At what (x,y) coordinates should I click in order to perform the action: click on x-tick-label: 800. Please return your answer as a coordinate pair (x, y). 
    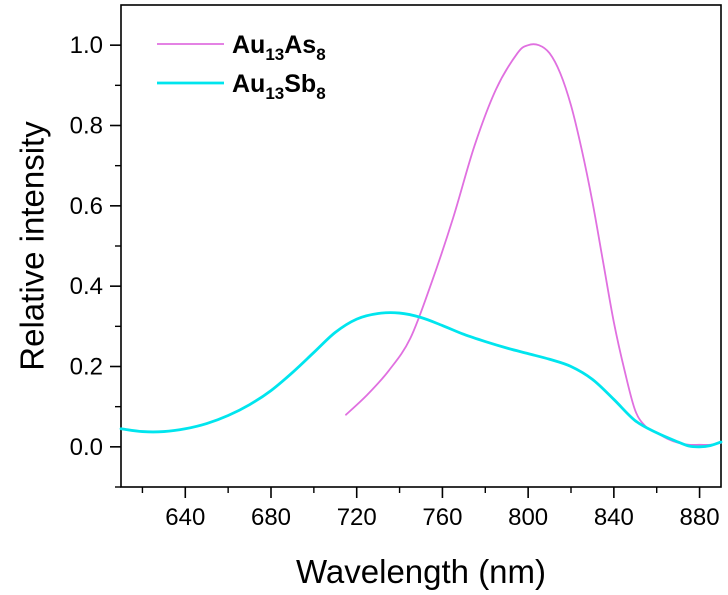
    Looking at the image, I should click on (528, 517).